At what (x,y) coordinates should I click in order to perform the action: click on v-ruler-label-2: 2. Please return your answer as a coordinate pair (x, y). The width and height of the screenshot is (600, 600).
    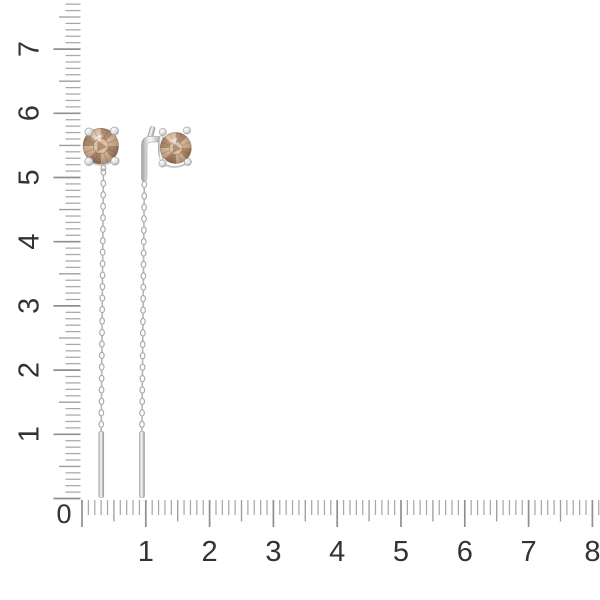
    Looking at the image, I should click on (30, 370).